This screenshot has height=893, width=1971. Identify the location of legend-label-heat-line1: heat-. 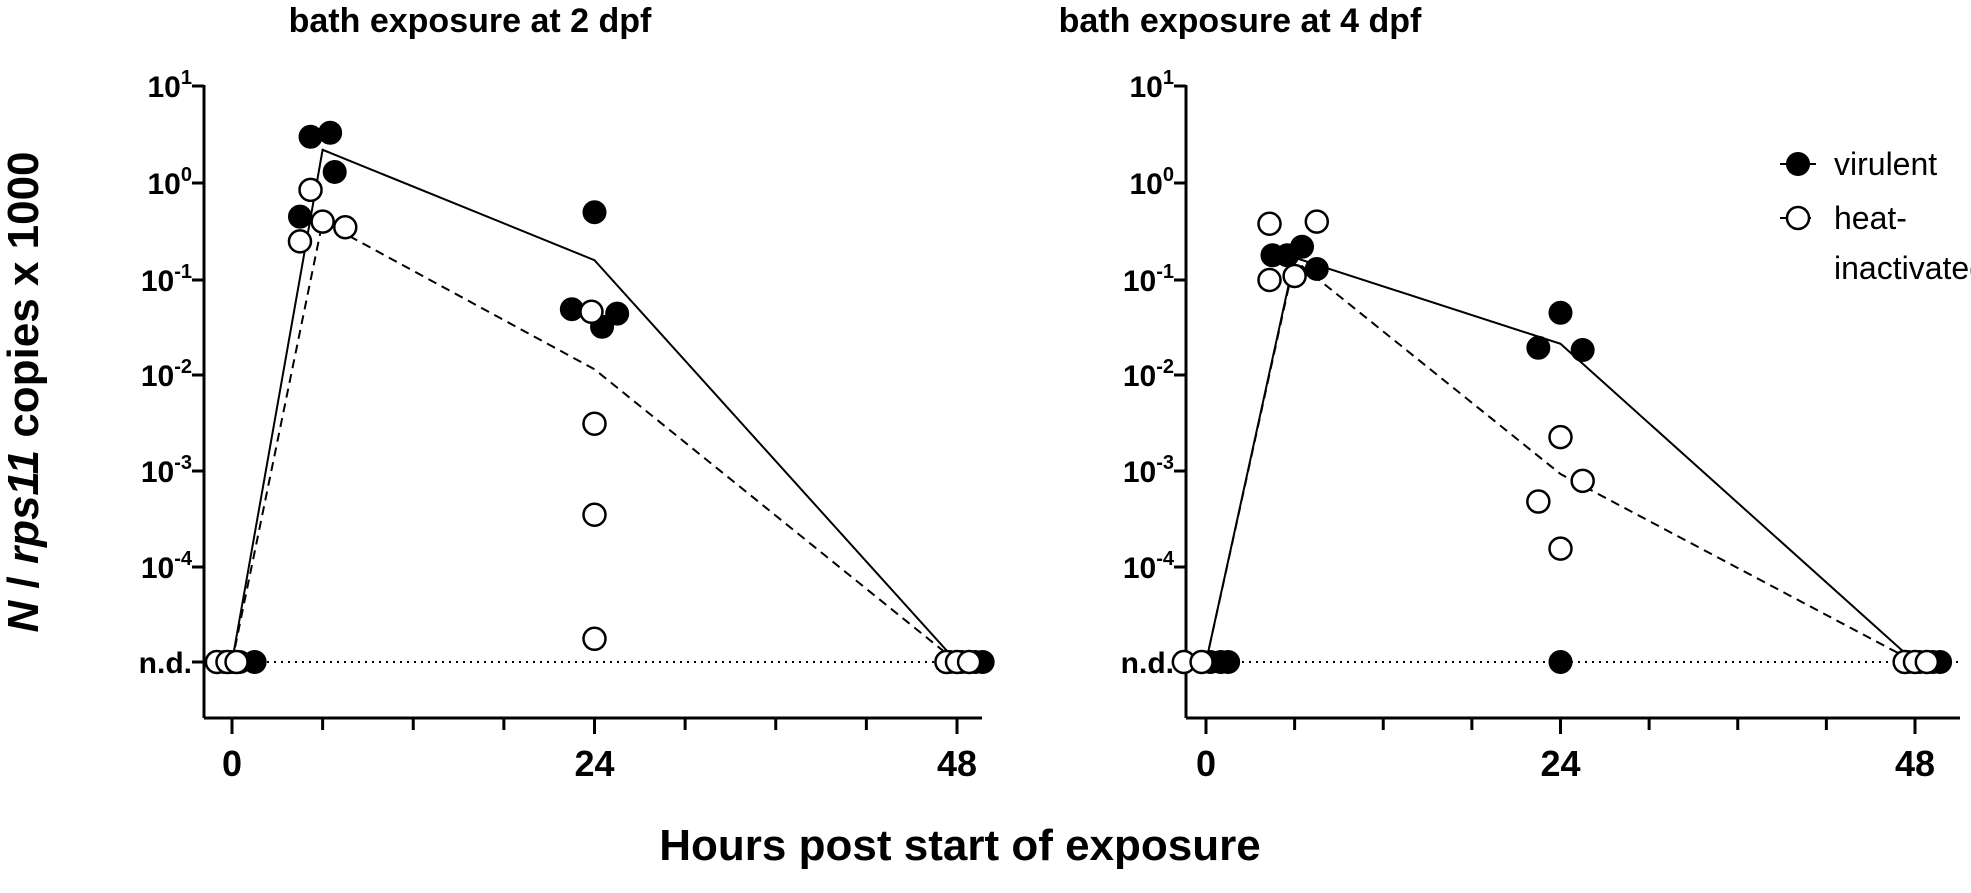
(1870, 218).